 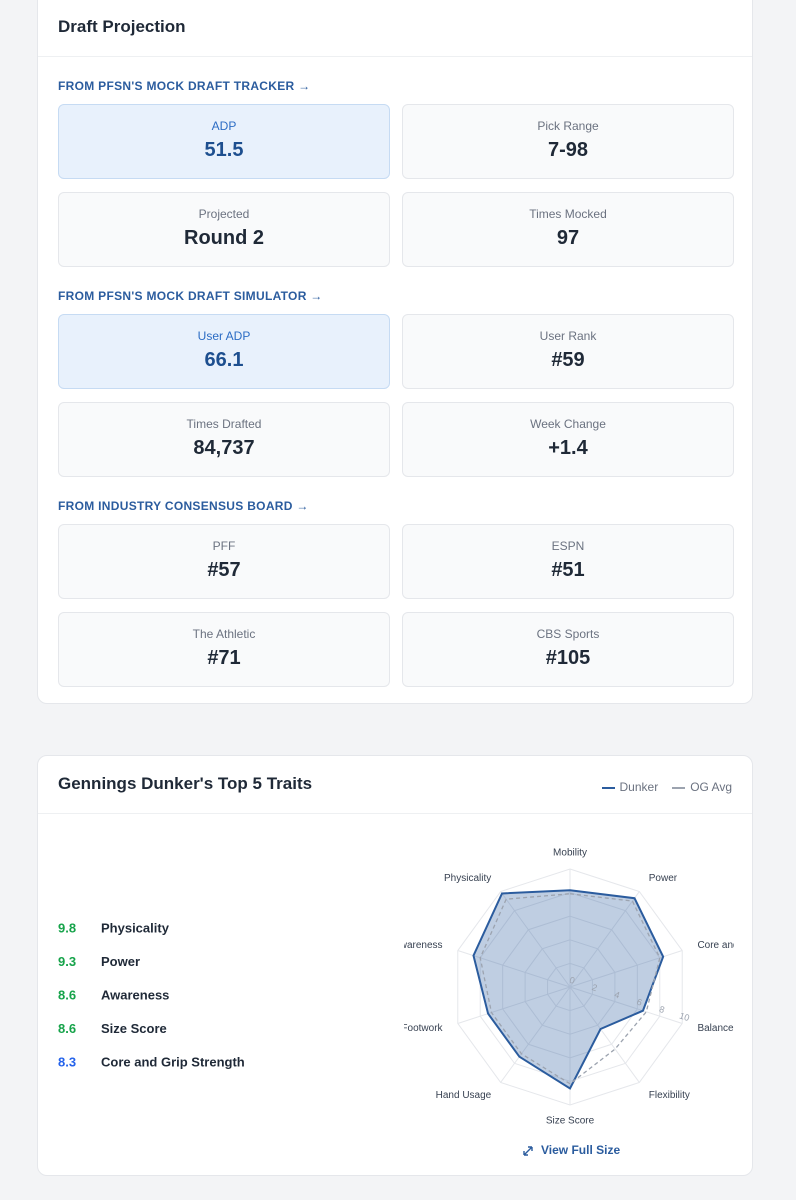 I want to click on axis-label: Physicality, so click(x=467, y=878).